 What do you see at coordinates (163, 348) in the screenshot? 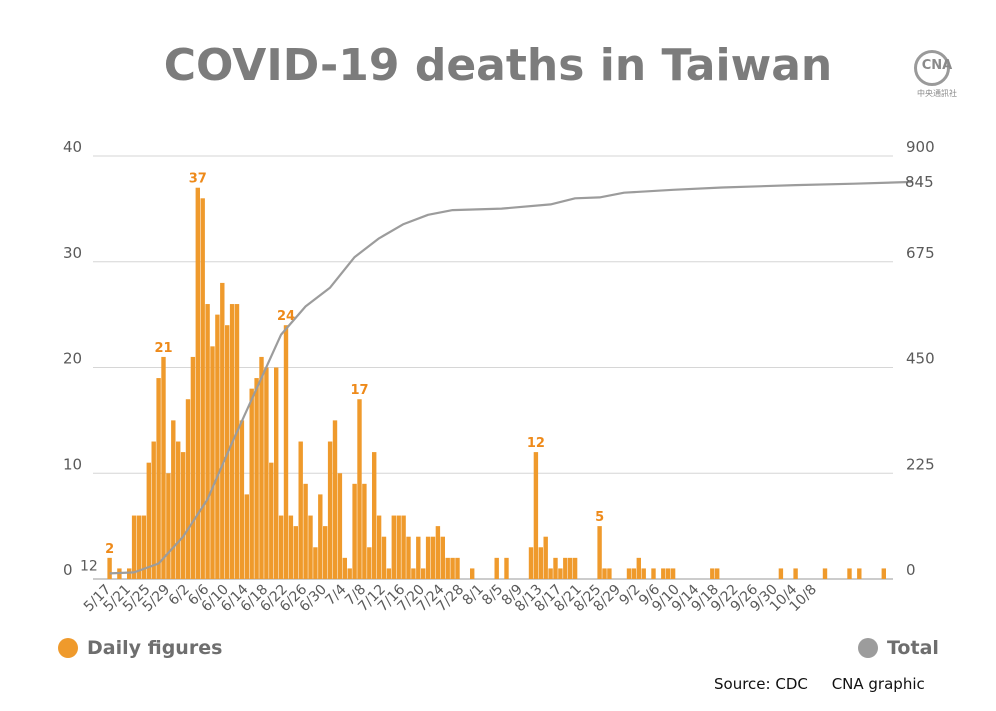
I see `bar-data-label: 21` at bounding box center [163, 348].